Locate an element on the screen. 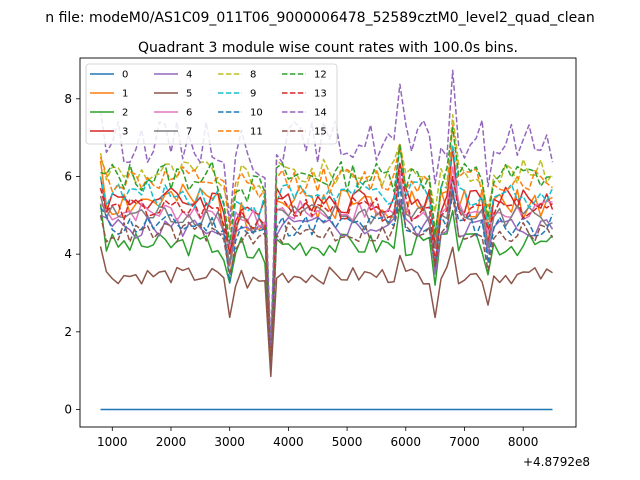 This screenshot has width=640, height=480. x-tick-label: 2000 is located at coordinates (171, 442).